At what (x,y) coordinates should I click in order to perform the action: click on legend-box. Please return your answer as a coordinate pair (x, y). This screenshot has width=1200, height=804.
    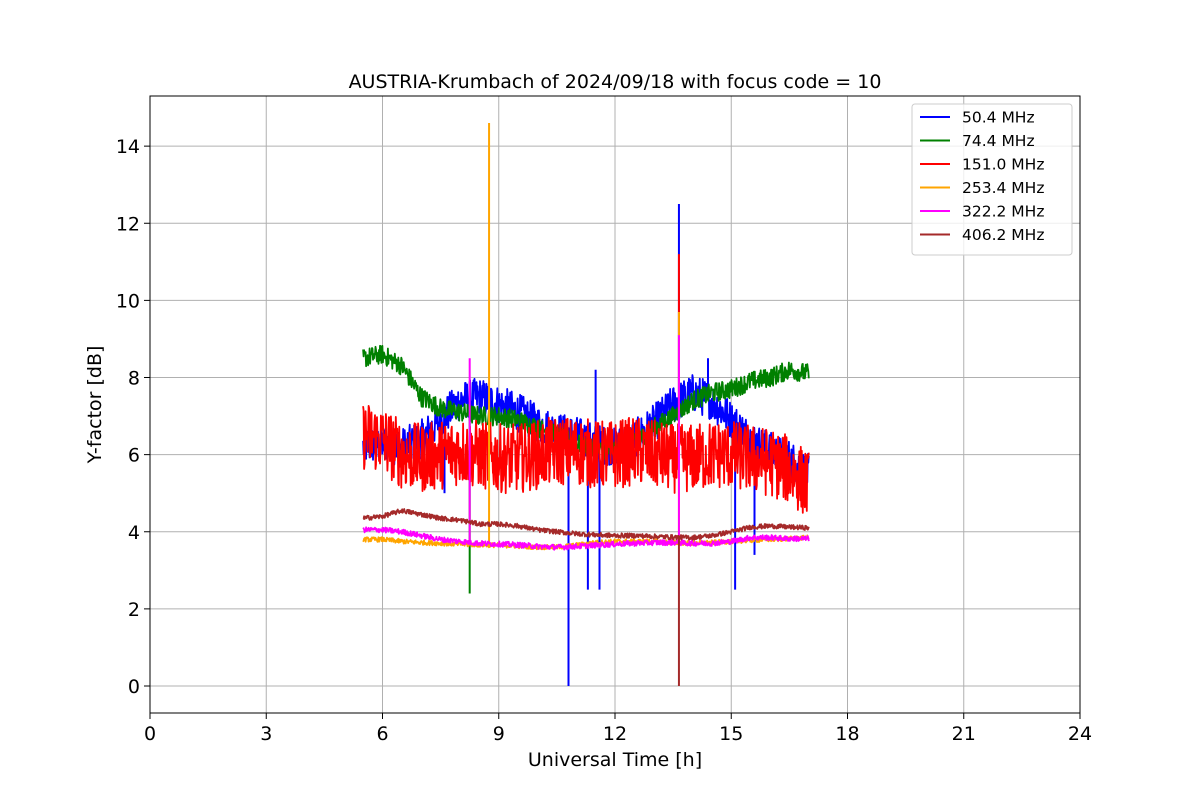
    Looking at the image, I should click on (992, 179).